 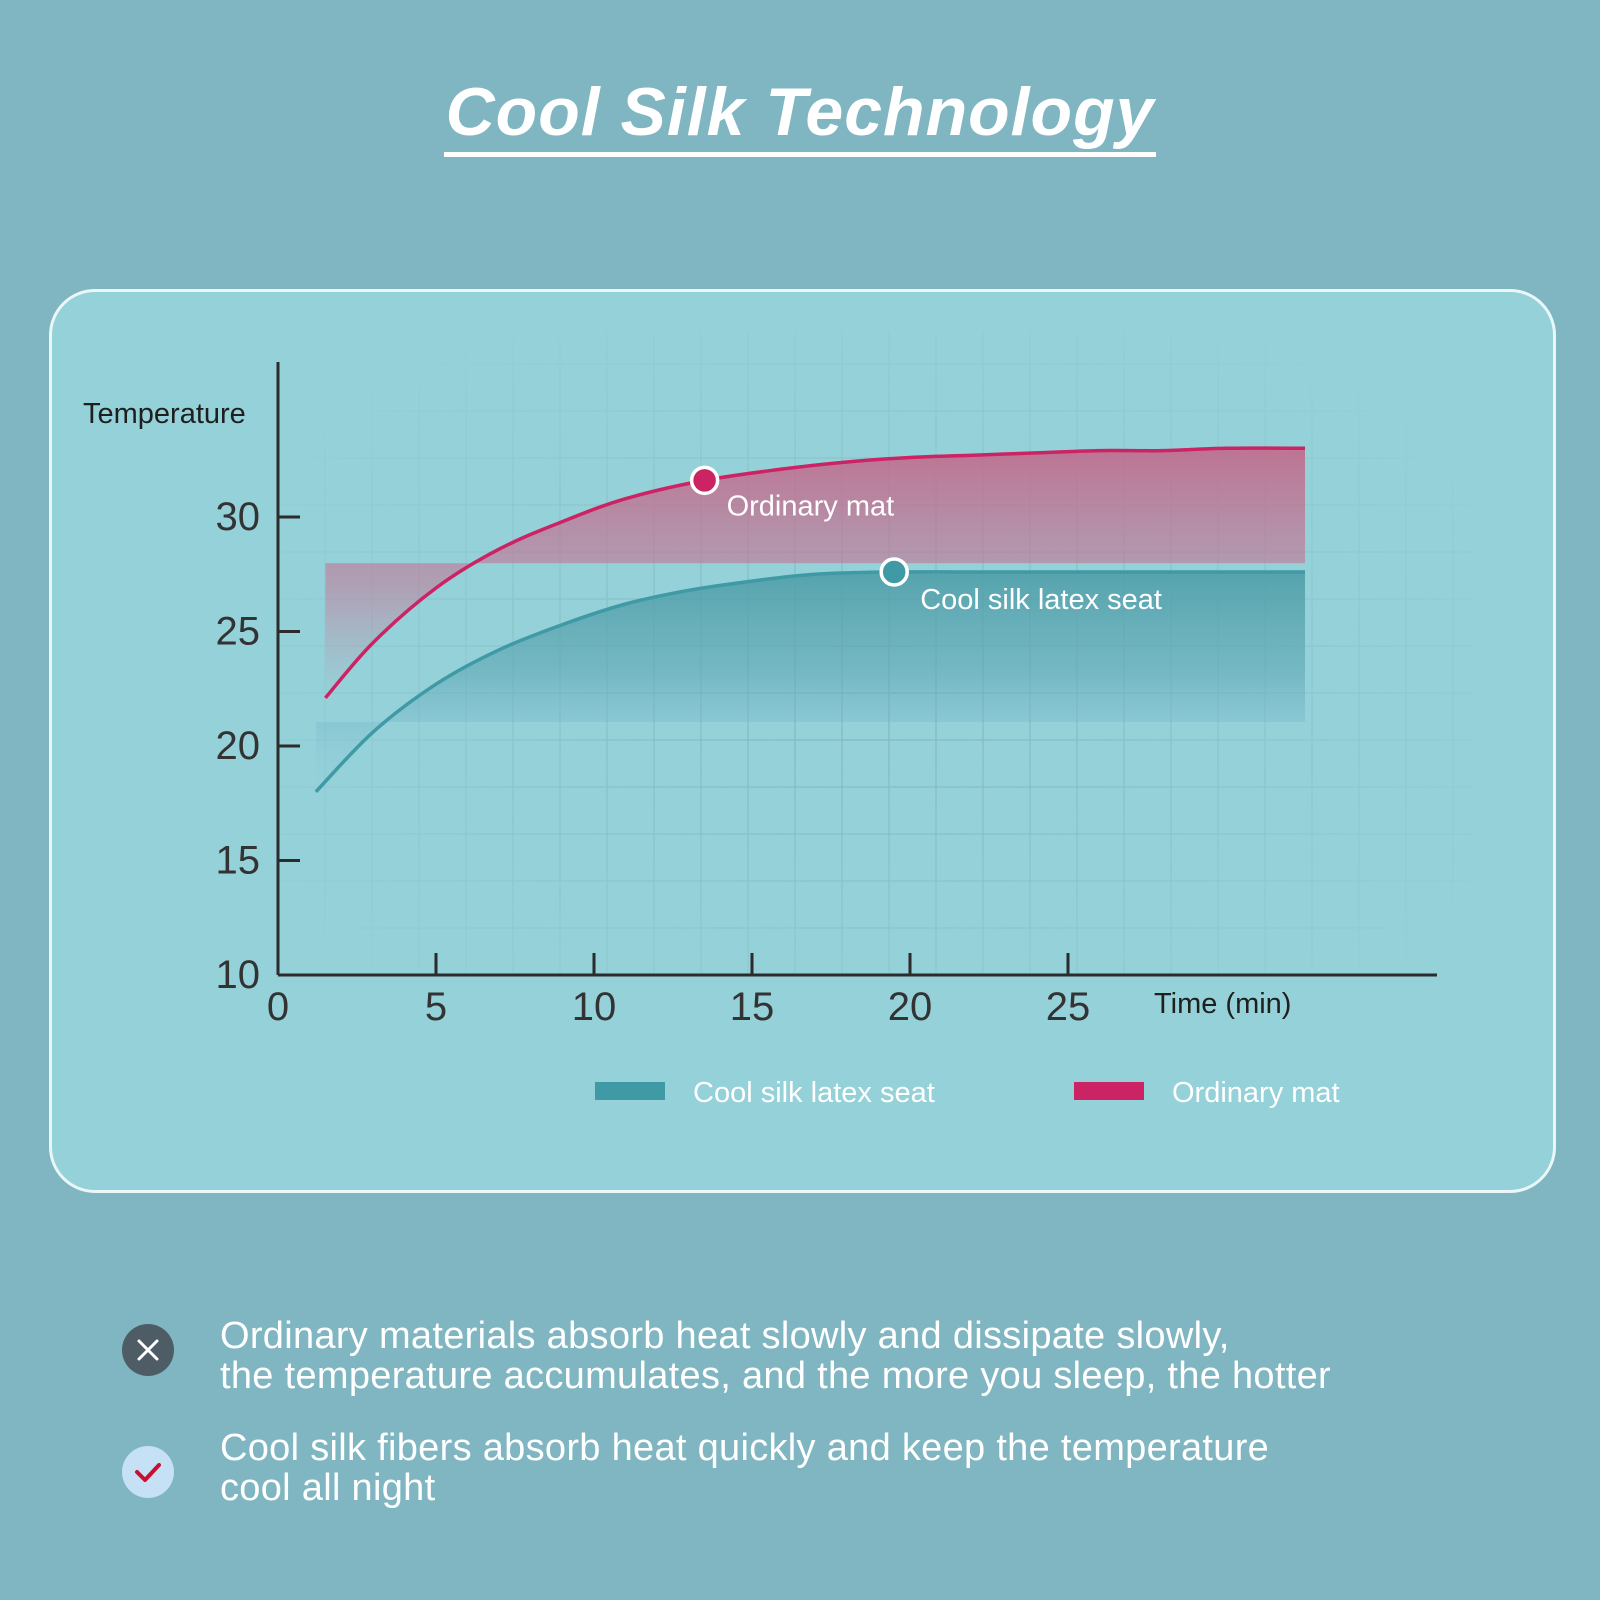 I want to click on close-icon, so click(x=148, y=1350).